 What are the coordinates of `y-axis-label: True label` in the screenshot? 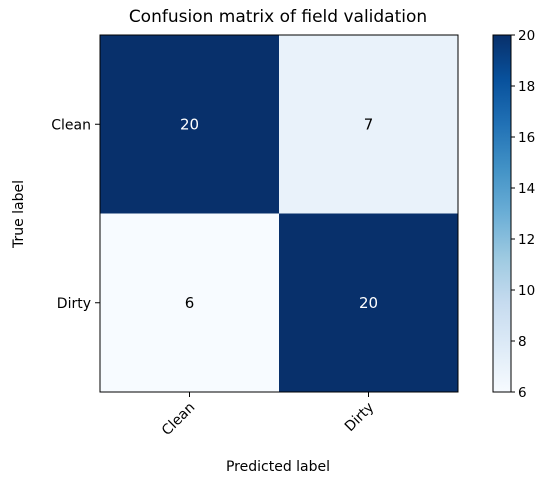 It's located at (19, 214).